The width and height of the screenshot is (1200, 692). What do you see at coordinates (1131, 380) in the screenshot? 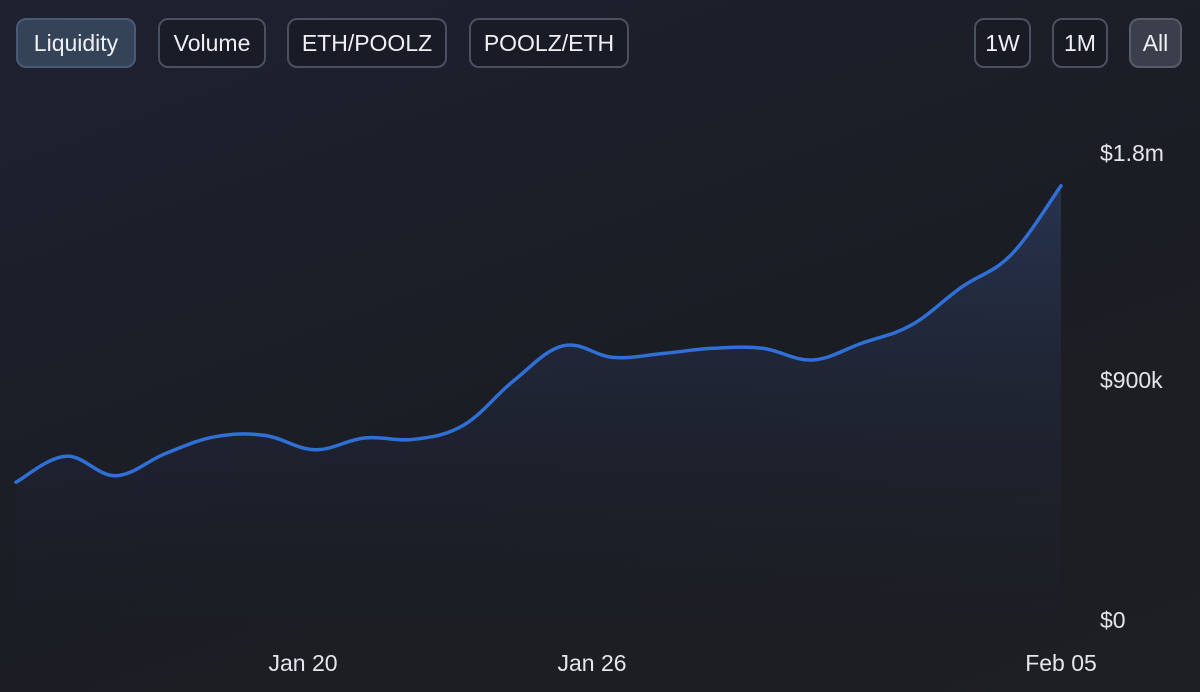
I see `y-tick-label: $900k` at bounding box center [1131, 380].